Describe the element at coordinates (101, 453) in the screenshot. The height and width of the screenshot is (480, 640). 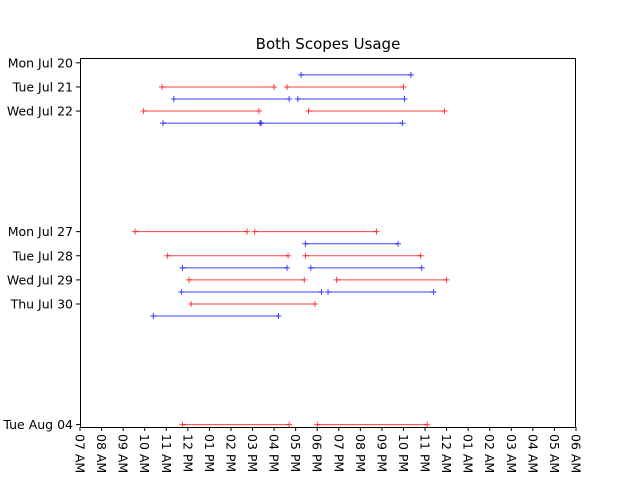
I see `x-tick-label: 08 AM` at that location.